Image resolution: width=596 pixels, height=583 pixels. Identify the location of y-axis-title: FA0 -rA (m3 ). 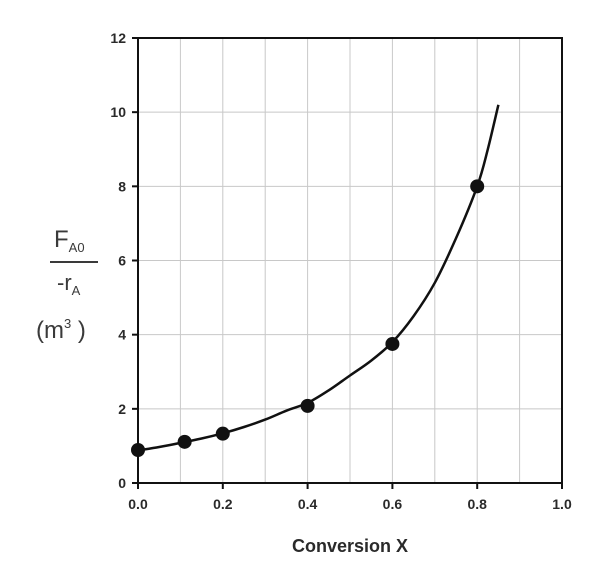
(67, 285).